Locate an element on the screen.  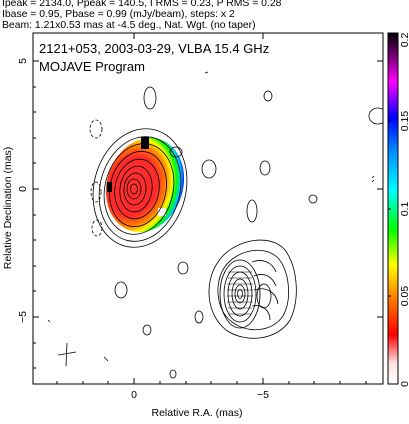
y-tick-label: 5 is located at coordinates (23, 61).